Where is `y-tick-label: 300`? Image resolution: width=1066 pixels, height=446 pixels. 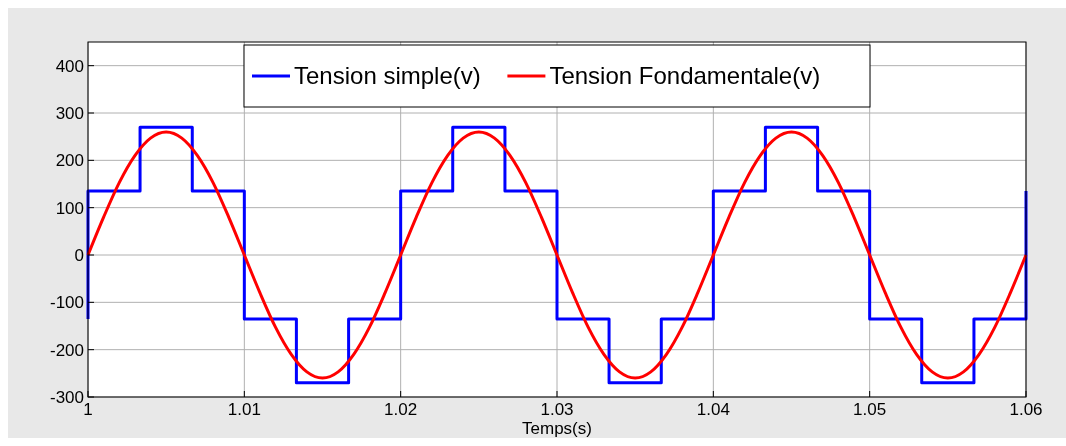 y-tick-label: 300 is located at coordinates (69, 113).